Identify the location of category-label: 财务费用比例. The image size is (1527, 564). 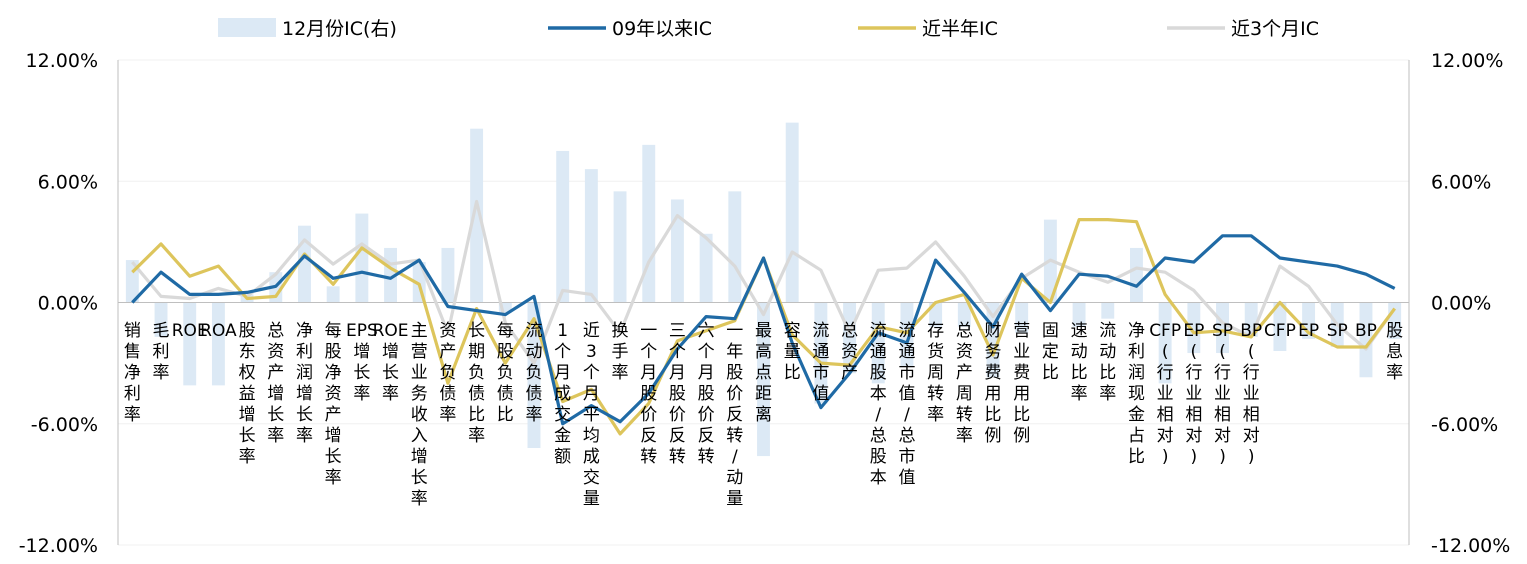
(993, 383).